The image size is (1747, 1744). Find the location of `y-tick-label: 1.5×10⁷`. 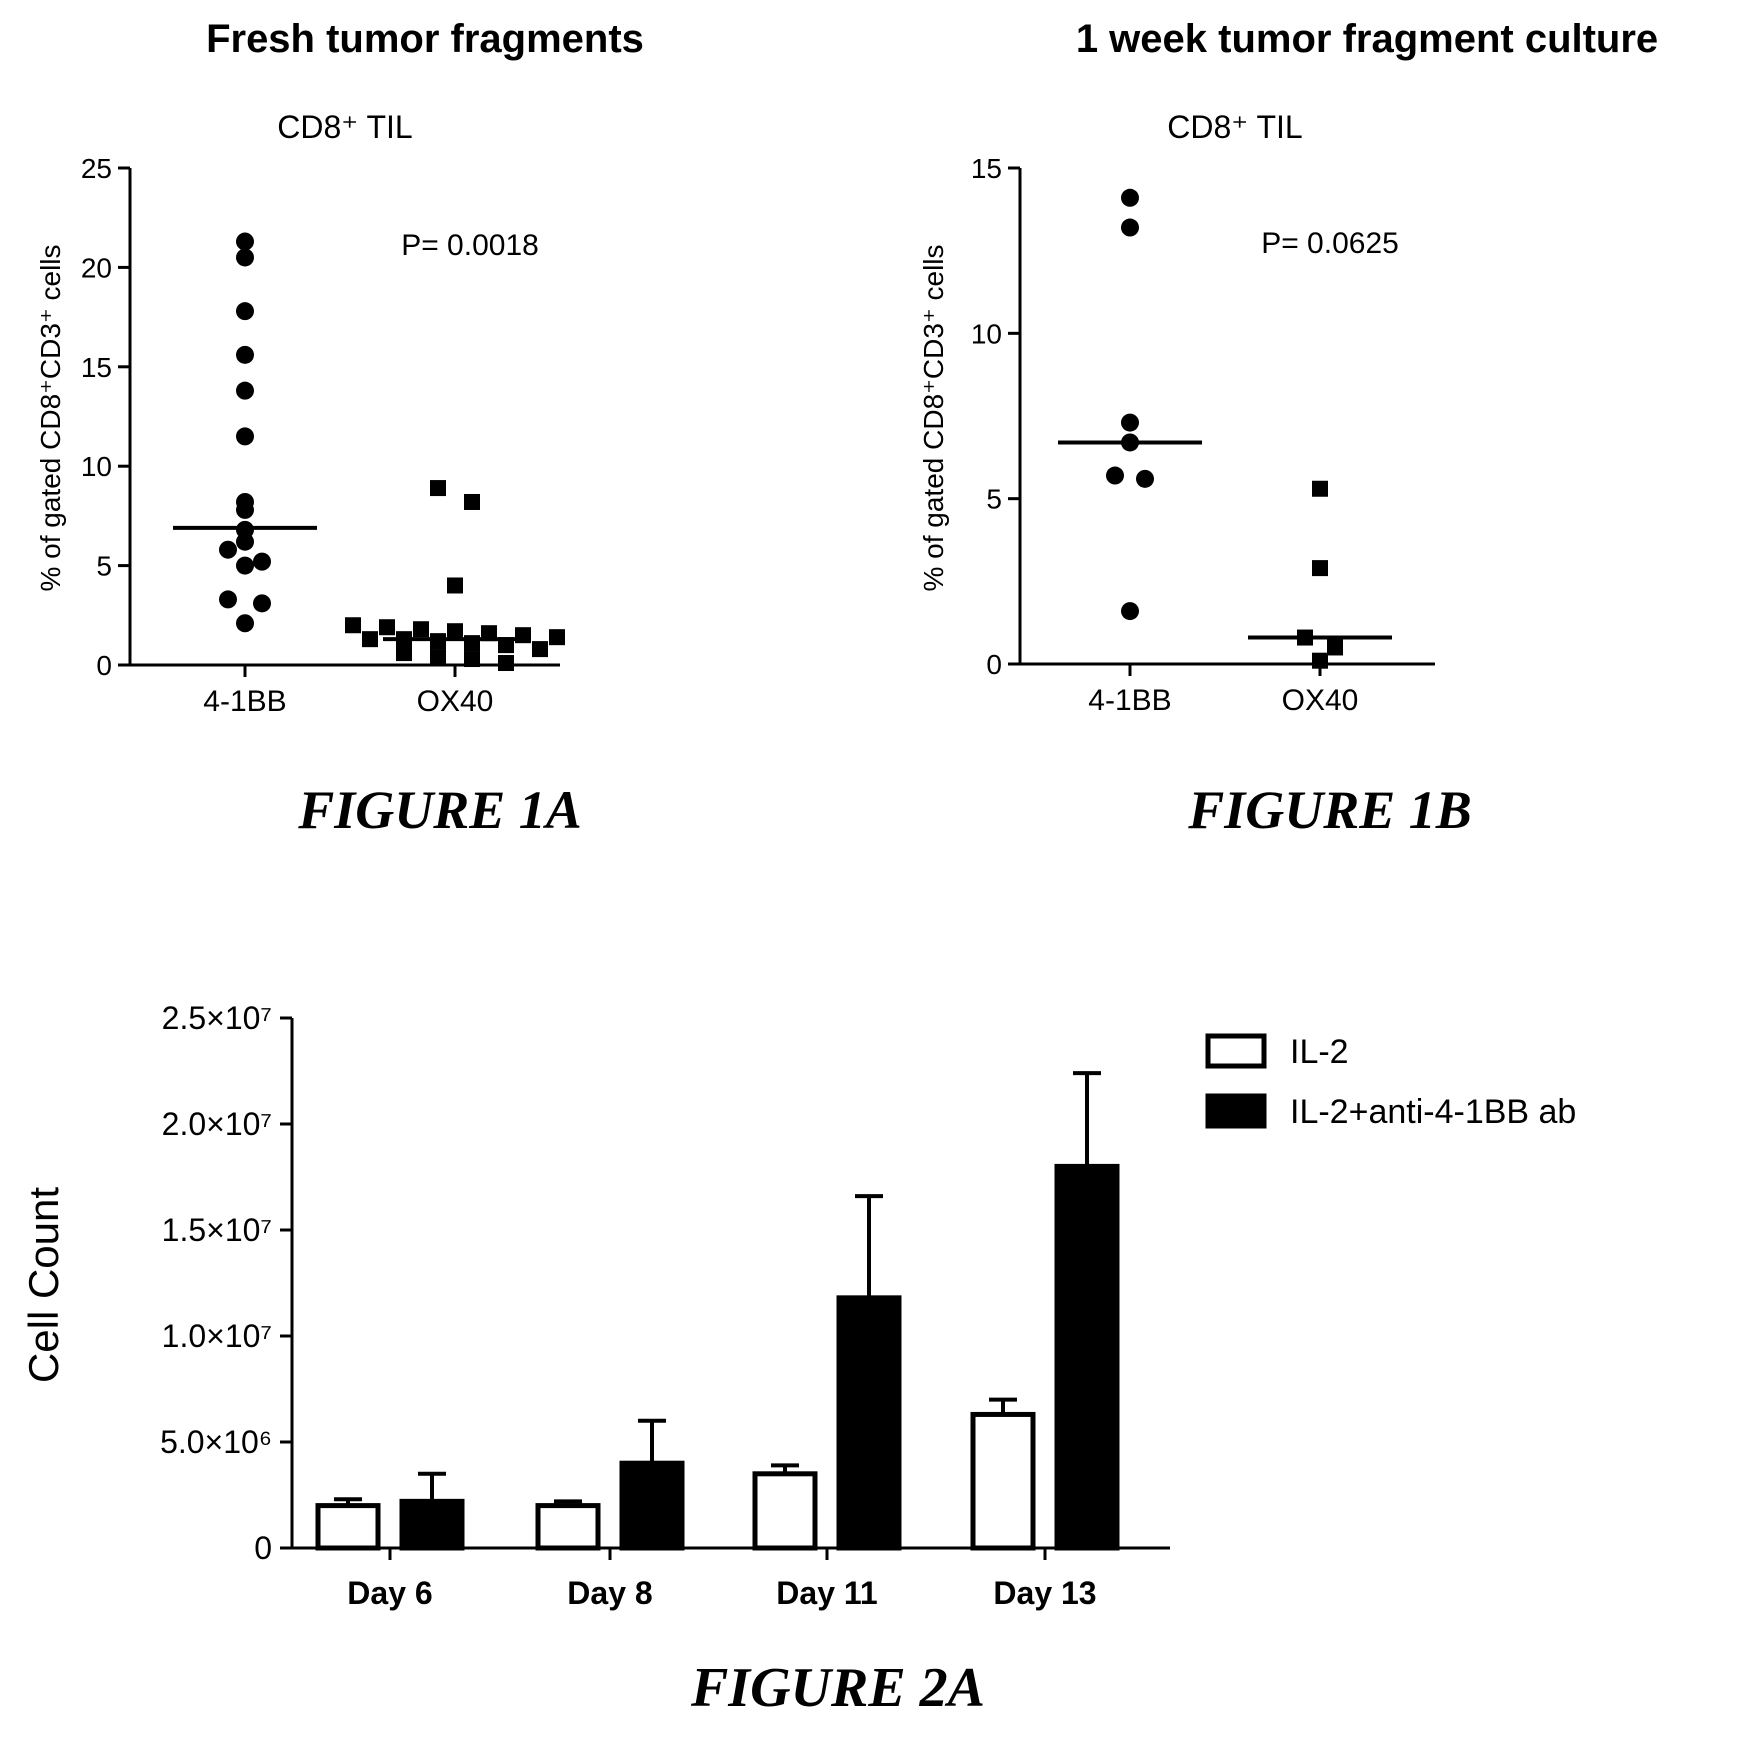

y-tick-label: 1.5×10⁷ is located at coordinates (217, 1230).